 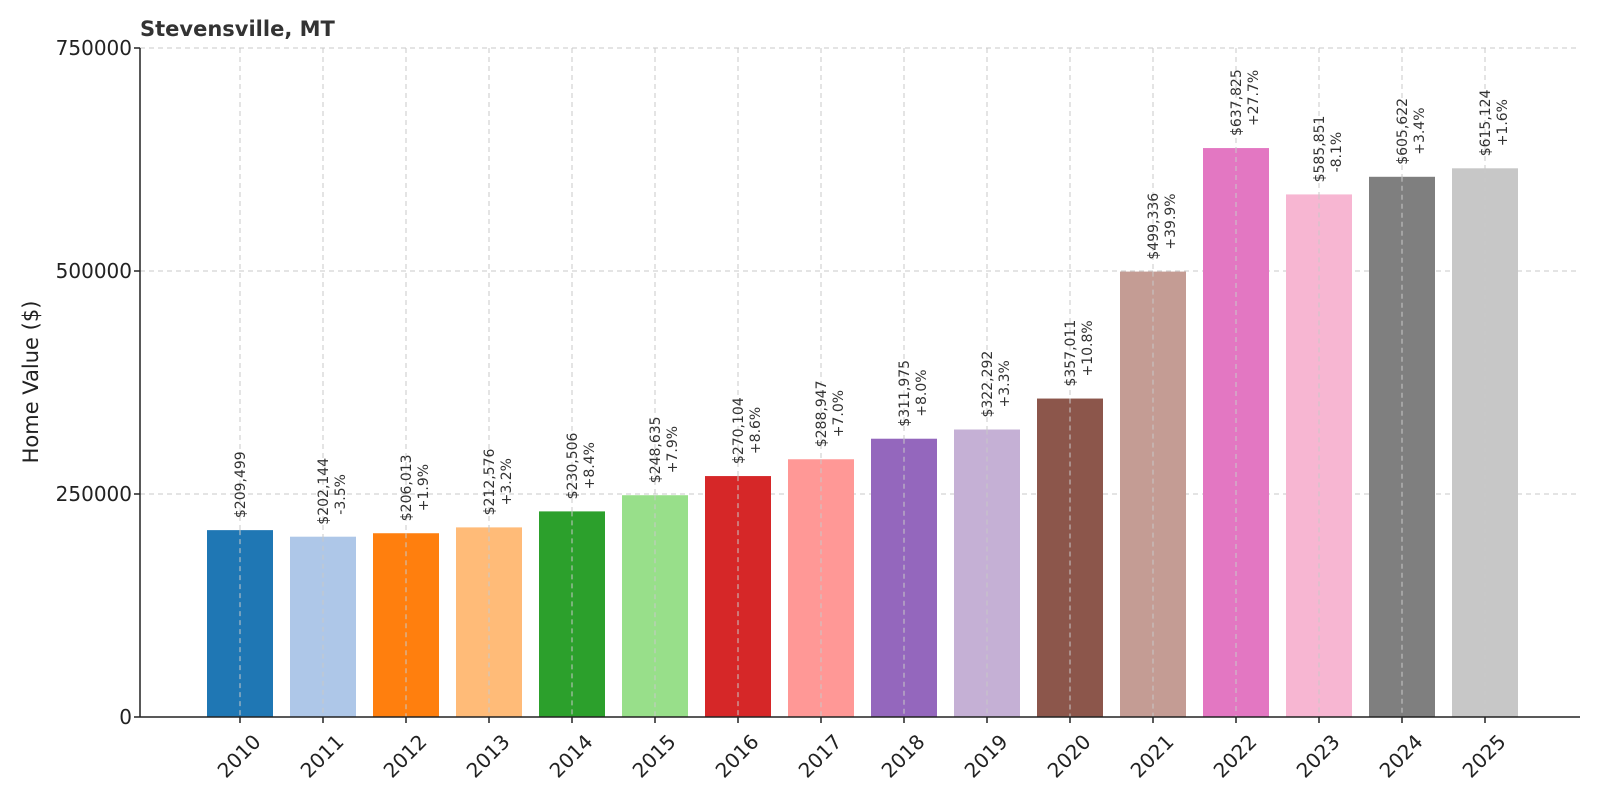 I want to click on x-tick-label-2014: 2014, so click(x=571, y=756).